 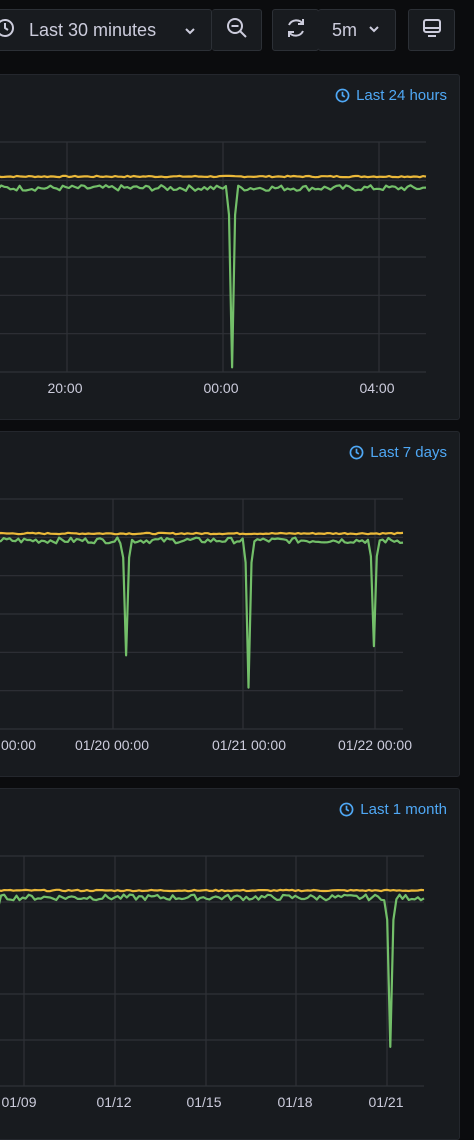 I want to click on x-tick-label: 01/15, so click(x=203, y=1102).